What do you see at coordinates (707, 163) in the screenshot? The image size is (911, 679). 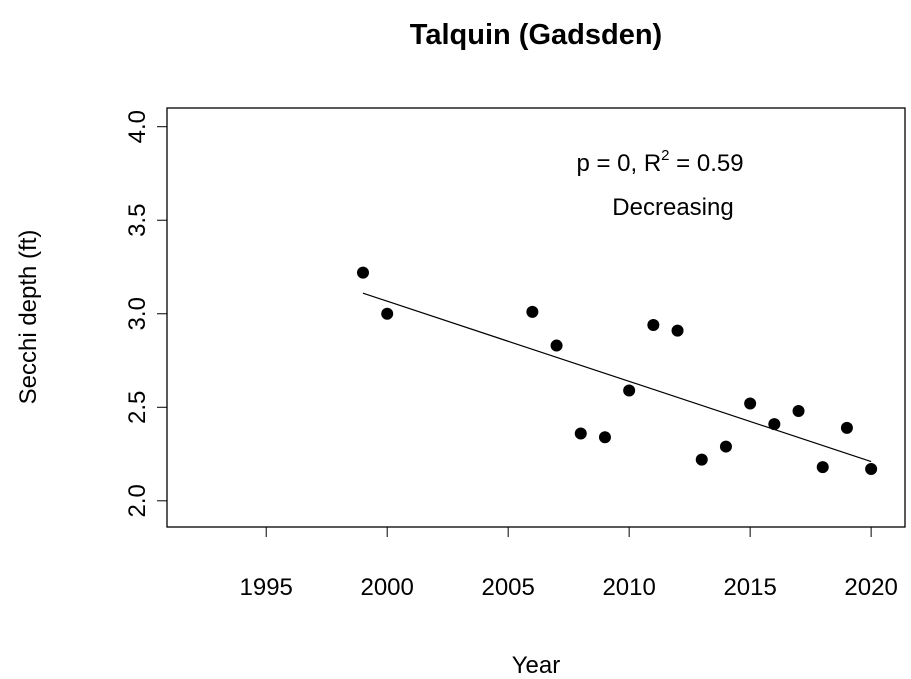 I see `annotation-text: = 0.59` at bounding box center [707, 163].